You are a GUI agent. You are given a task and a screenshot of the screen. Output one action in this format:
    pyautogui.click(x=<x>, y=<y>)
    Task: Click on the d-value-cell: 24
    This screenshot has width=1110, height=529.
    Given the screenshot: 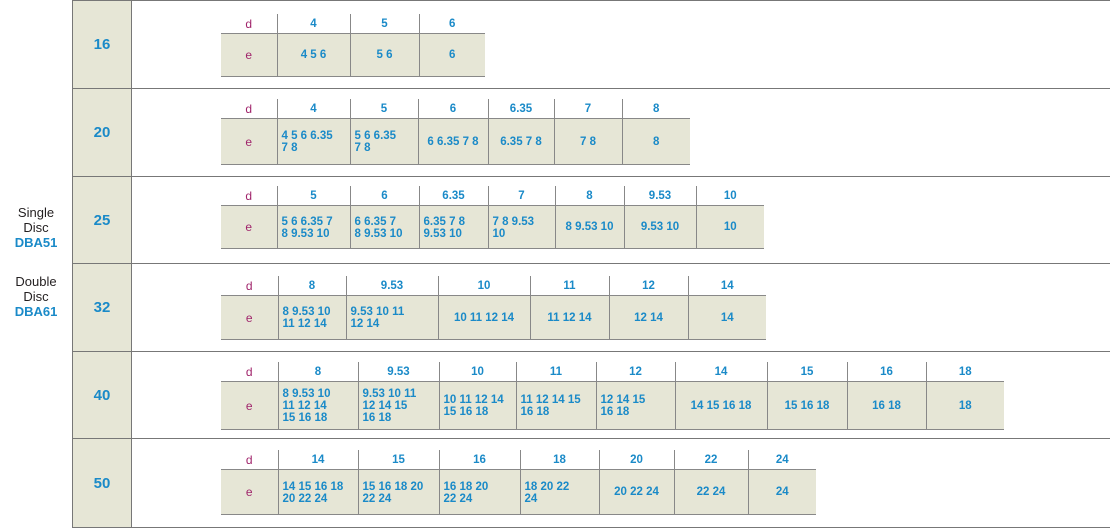 What is the action you would take?
    pyautogui.click(x=782, y=460)
    